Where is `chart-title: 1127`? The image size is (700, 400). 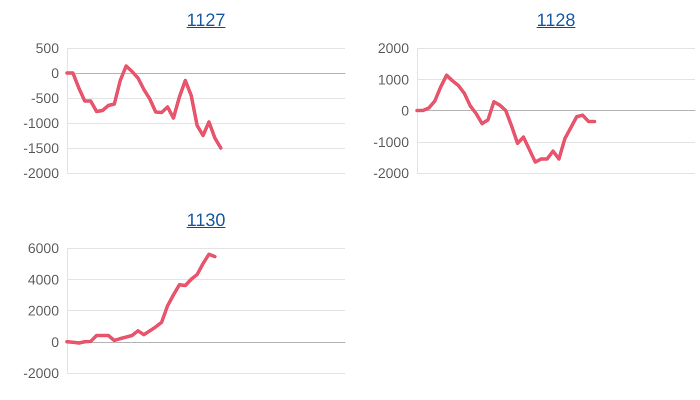
chart-title: 1127 is located at coordinates (206, 20).